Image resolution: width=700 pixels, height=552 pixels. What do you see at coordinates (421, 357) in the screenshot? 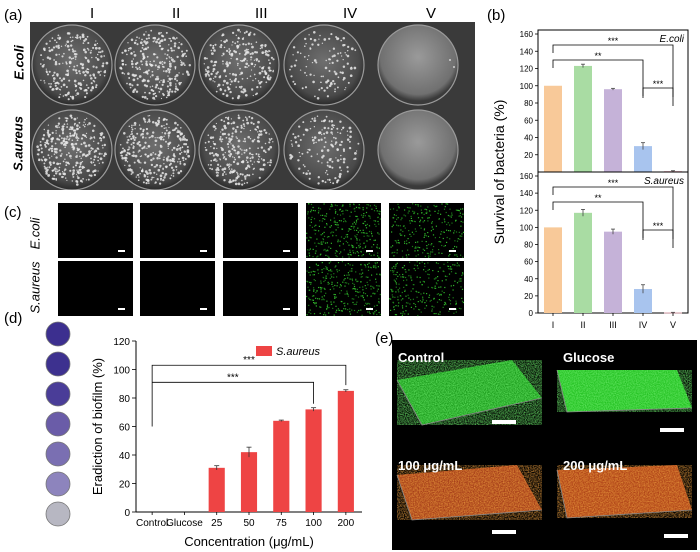
I see `tile-label-control: Control` at bounding box center [421, 357].